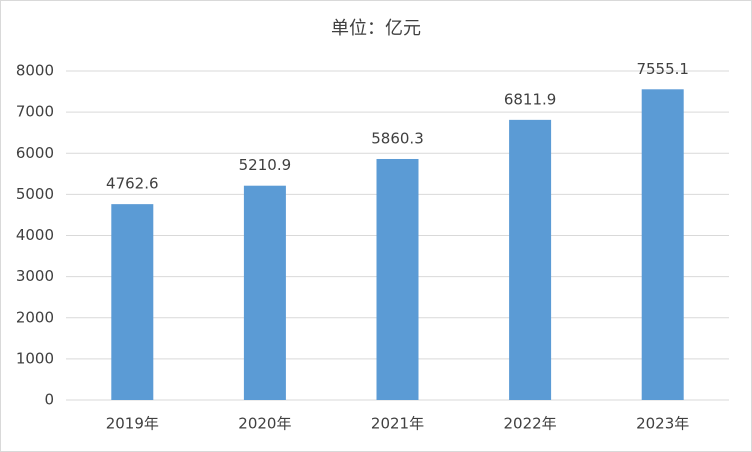 The width and height of the screenshot is (752, 452). I want to click on y-tick-label: 6000, so click(35, 153).